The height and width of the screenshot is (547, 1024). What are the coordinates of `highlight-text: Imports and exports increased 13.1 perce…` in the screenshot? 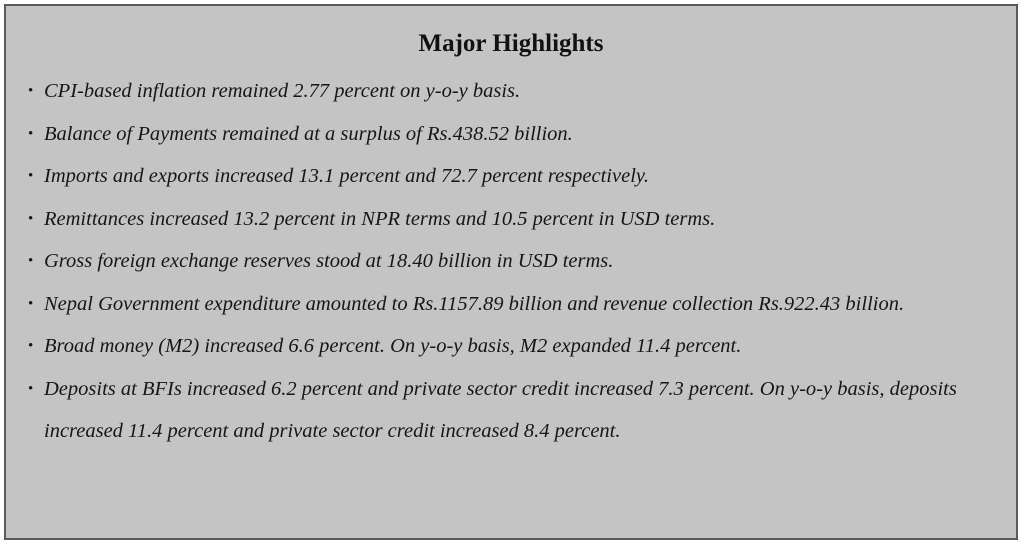 It's located at (346, 176).